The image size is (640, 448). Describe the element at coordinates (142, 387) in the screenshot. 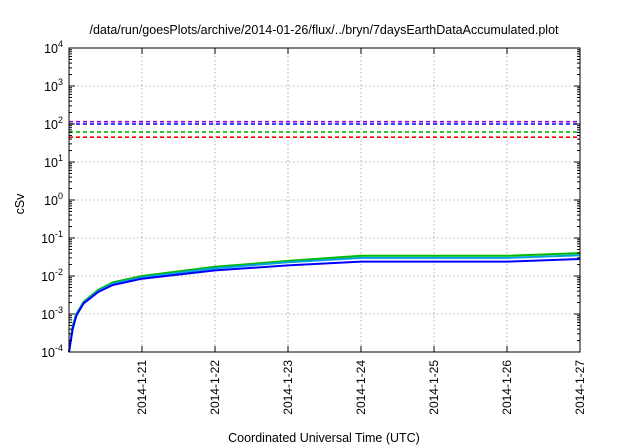

I see `x-tick-label: 2014-1-21` at that location.